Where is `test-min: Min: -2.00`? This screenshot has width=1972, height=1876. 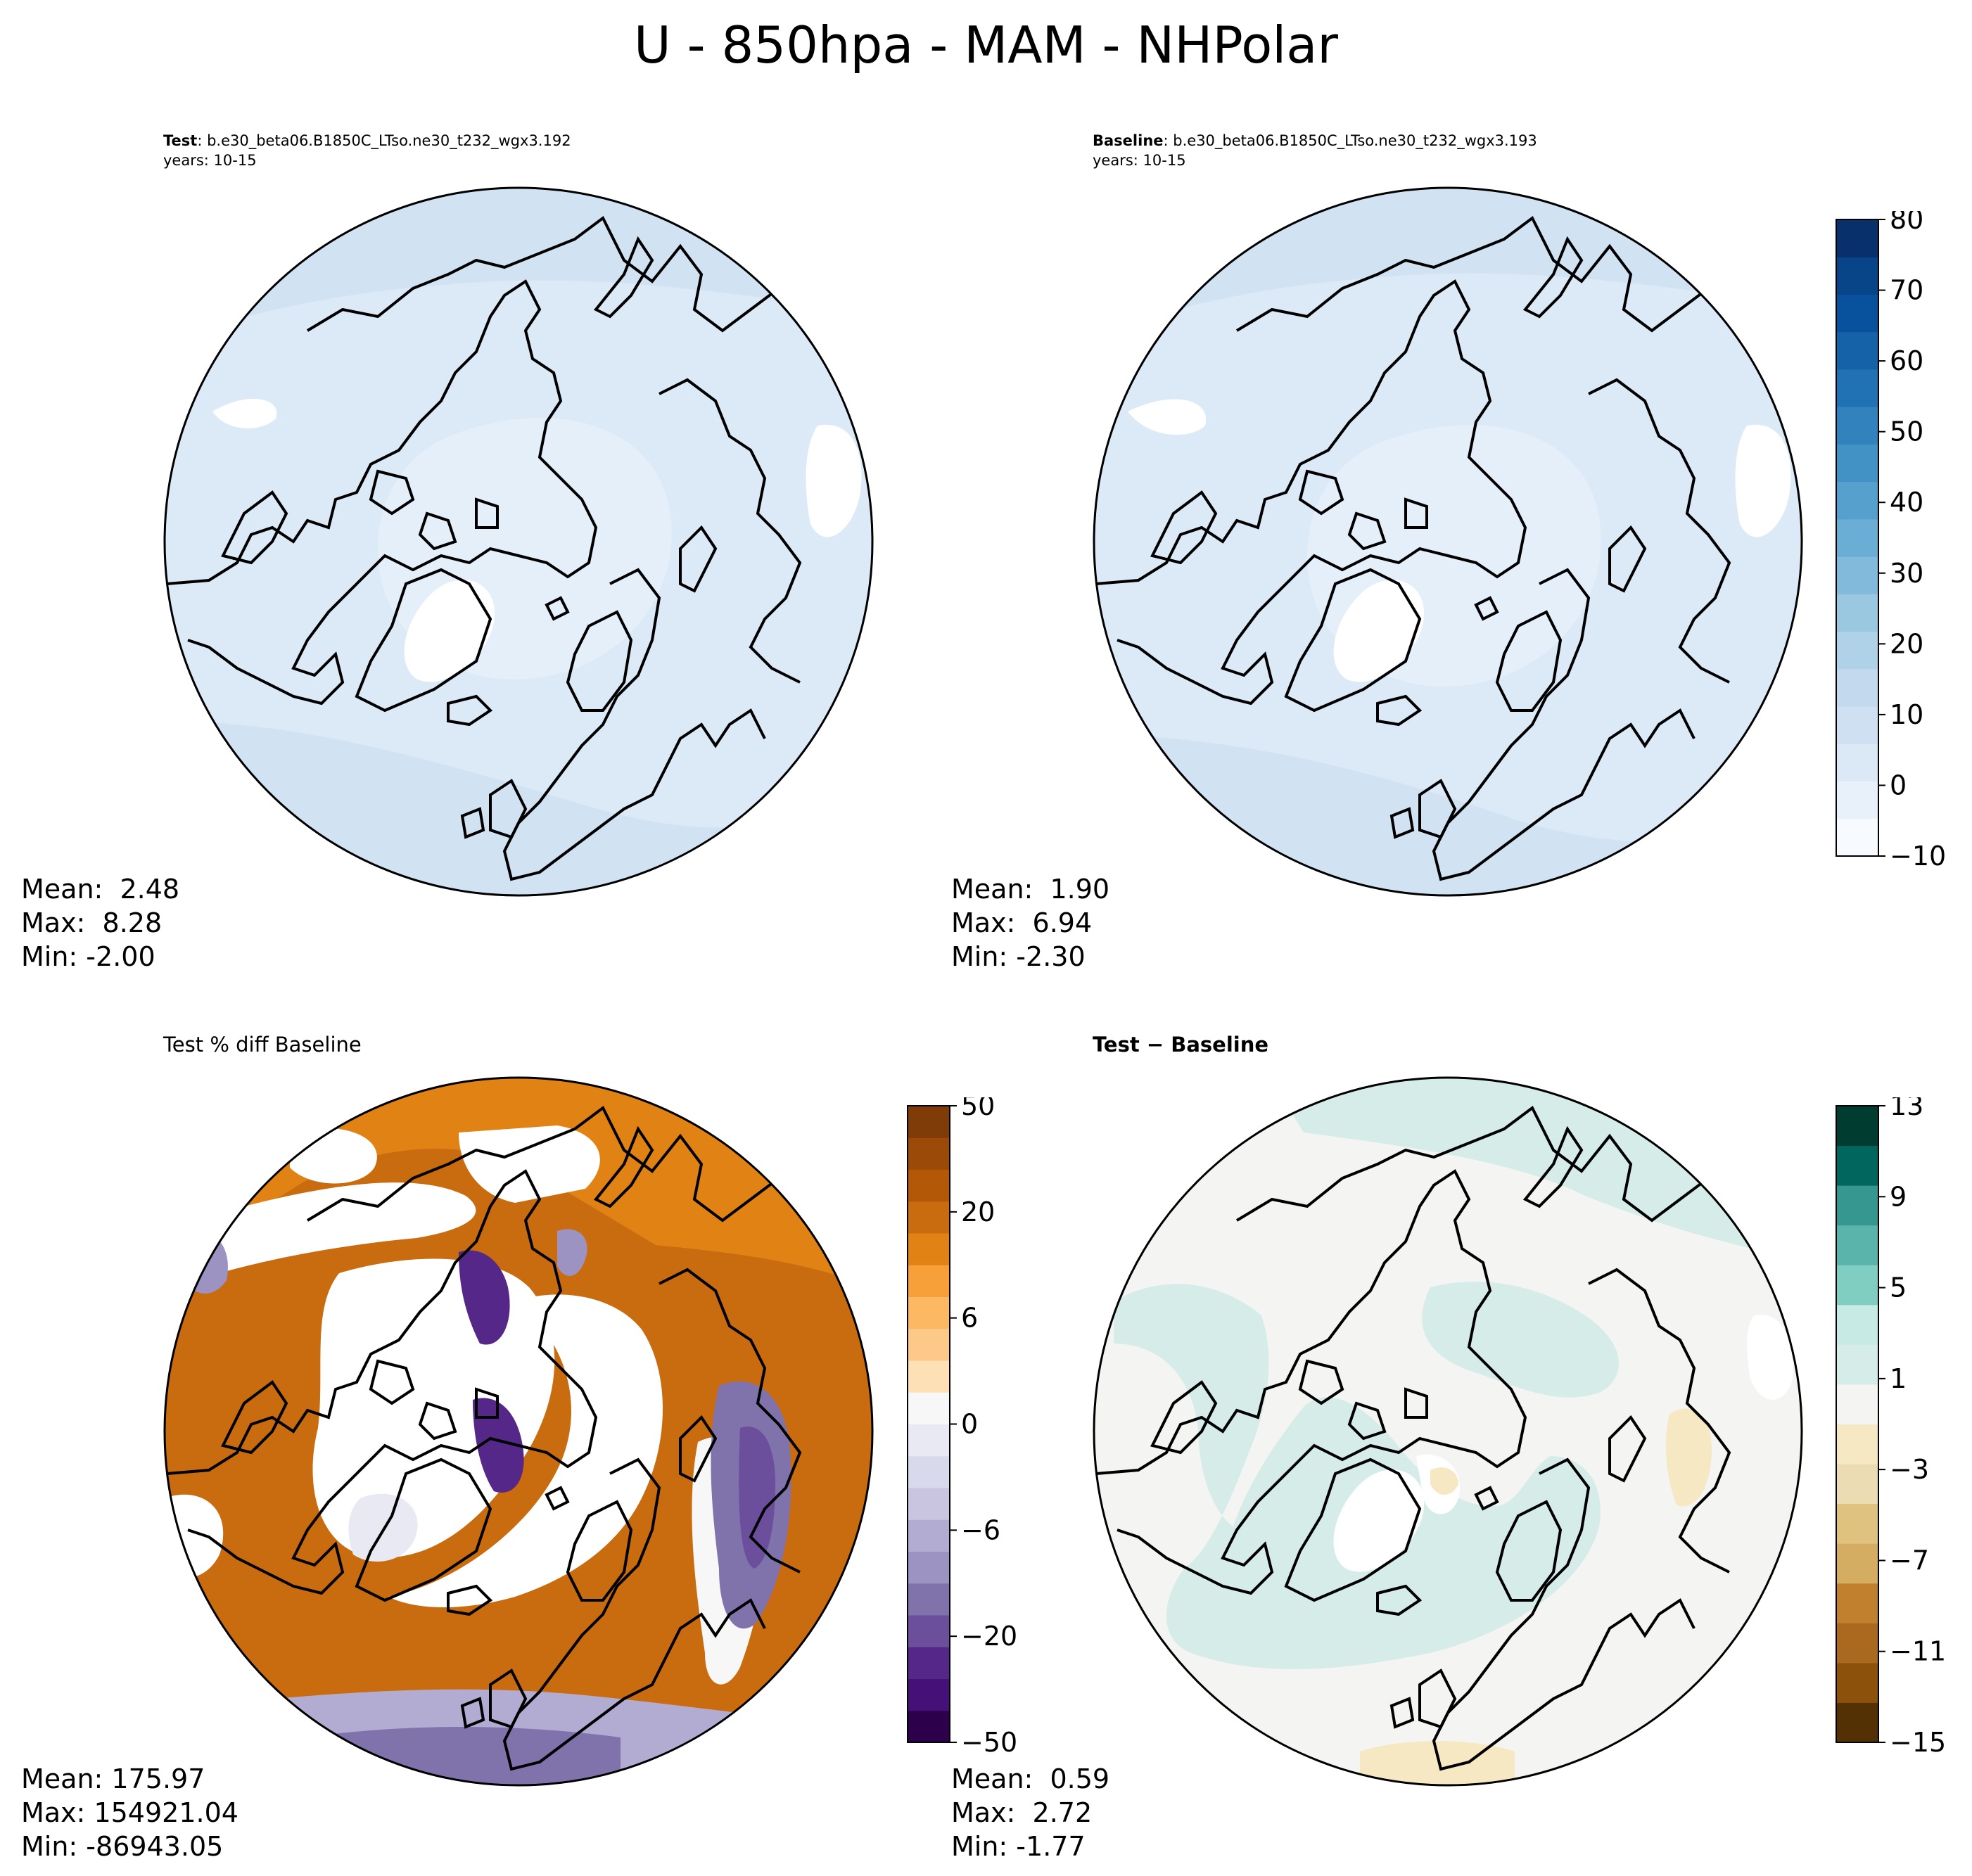
test-min: Min: -2.00 is located at coordinates (88, 956).